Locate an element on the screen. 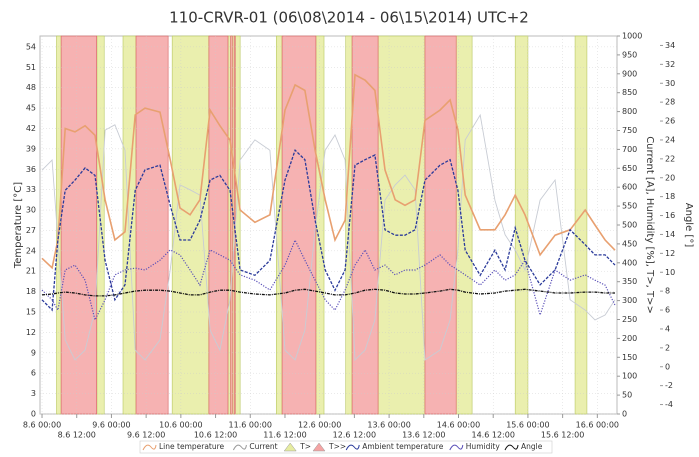 This screenshot has width=699, height=457. y-axis-title: Temperature [°C] is located at coordinates (18, 225).